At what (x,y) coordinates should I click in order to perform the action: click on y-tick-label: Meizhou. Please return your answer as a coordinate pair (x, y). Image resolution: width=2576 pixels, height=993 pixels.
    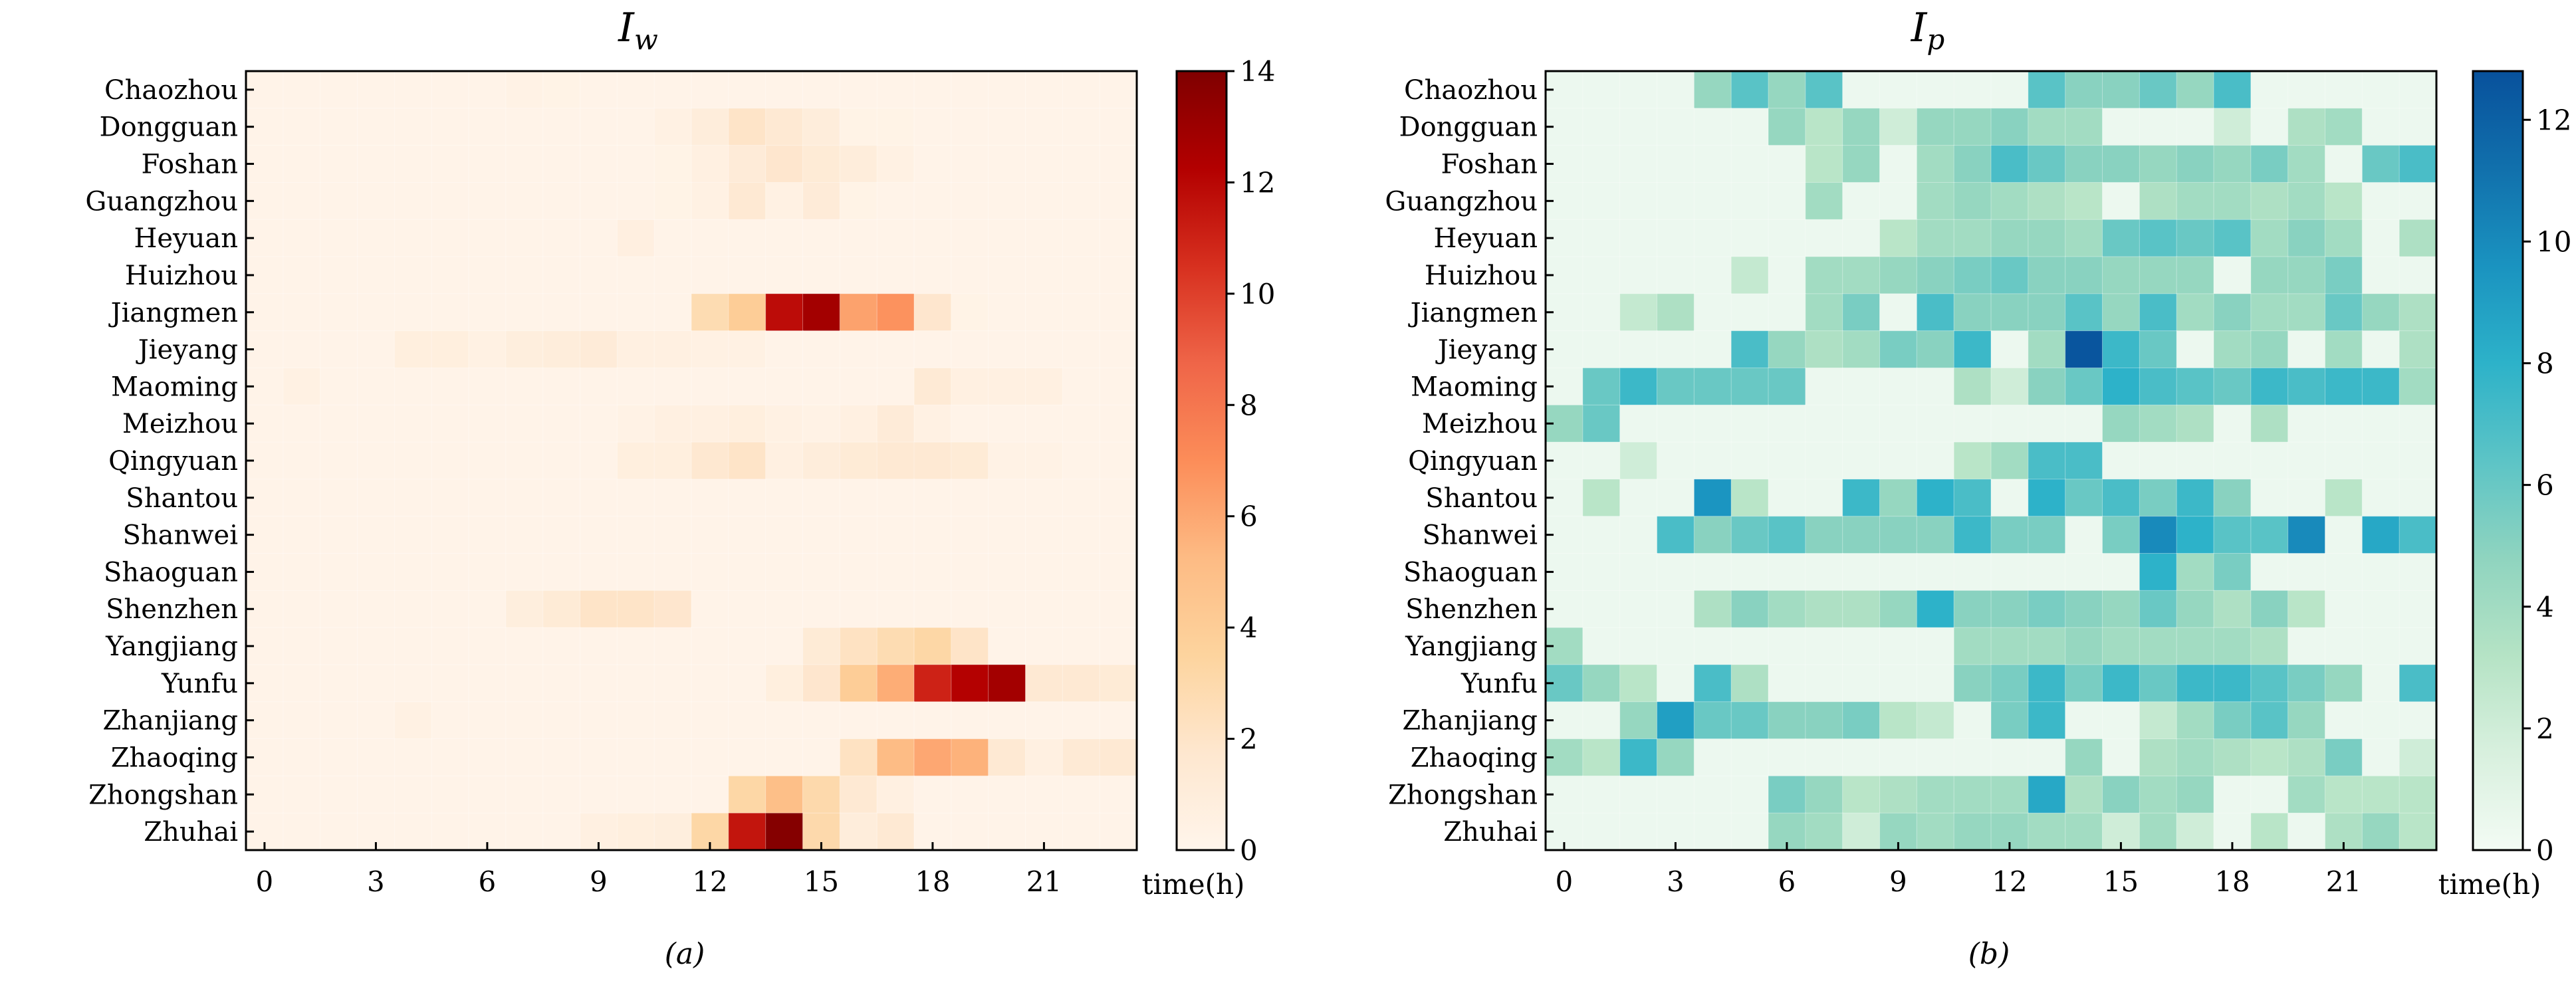
    Looking at the image, I should click on (1480, 424).